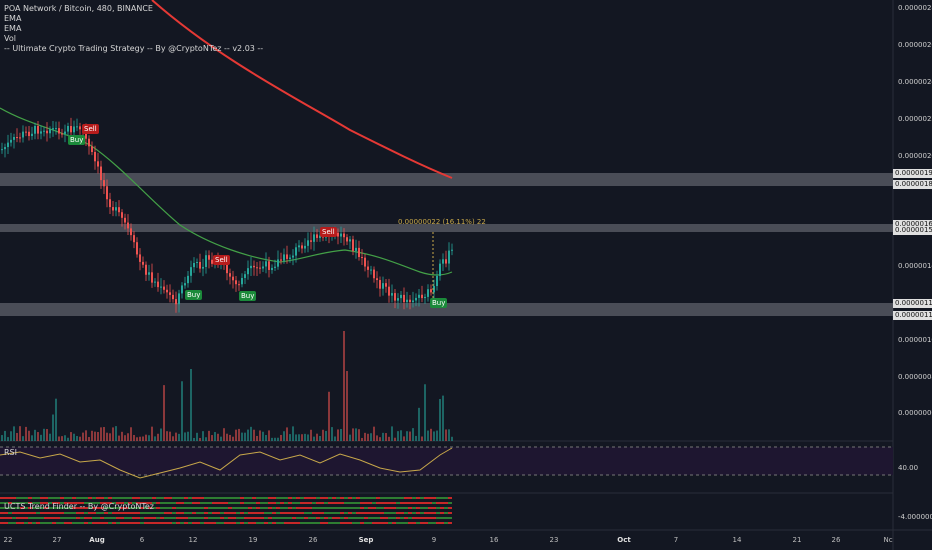 The width and height of the screenshot is (932, 550). Describe the element at coordinates (888, 540) in the screenshot. I see `time-tick: Nc` at that location.